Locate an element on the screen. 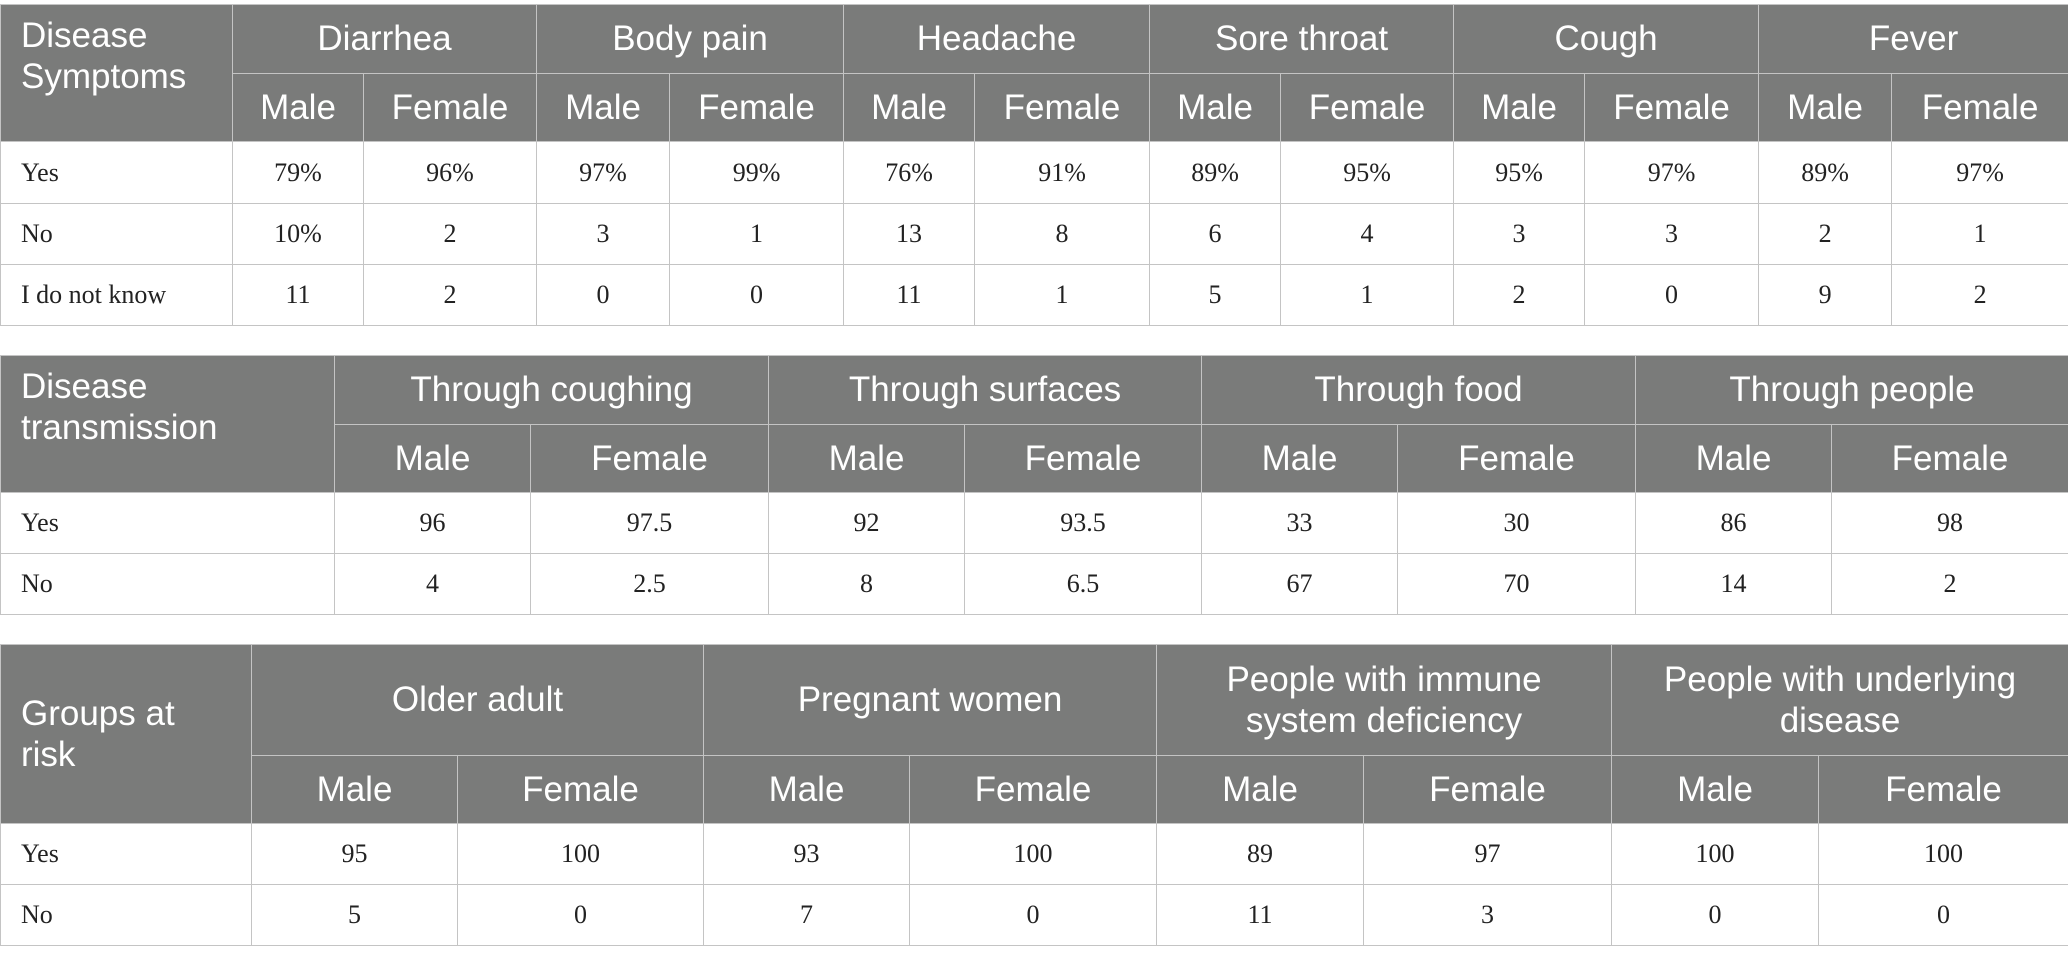  table-cell: 33 is located at coordinates (1299, 523).